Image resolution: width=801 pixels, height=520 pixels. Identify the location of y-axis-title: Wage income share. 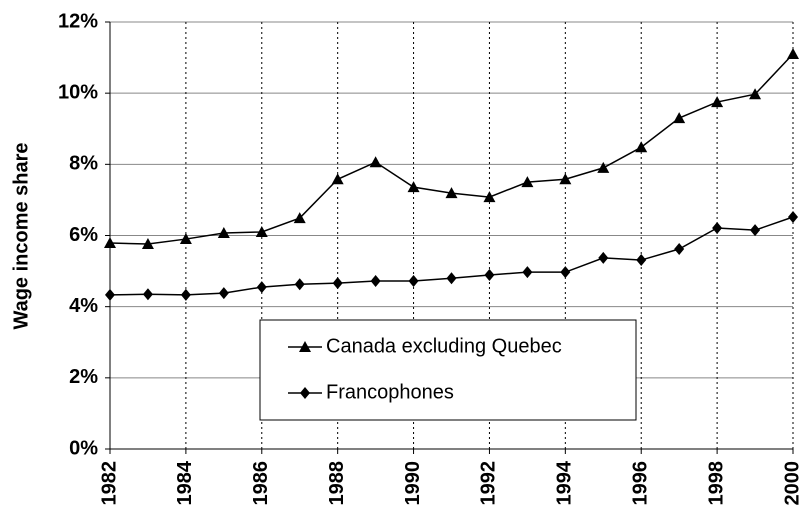
(21, 235).